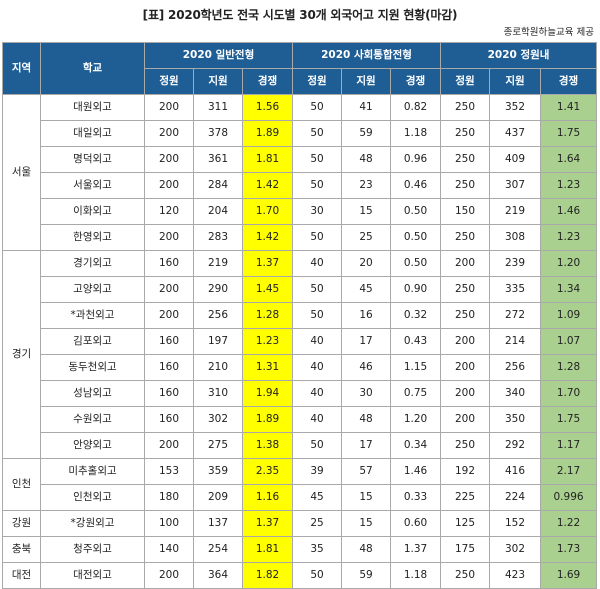 The image size is (600, 589). I want to click on region-cell: 경기, so click(21, 354).